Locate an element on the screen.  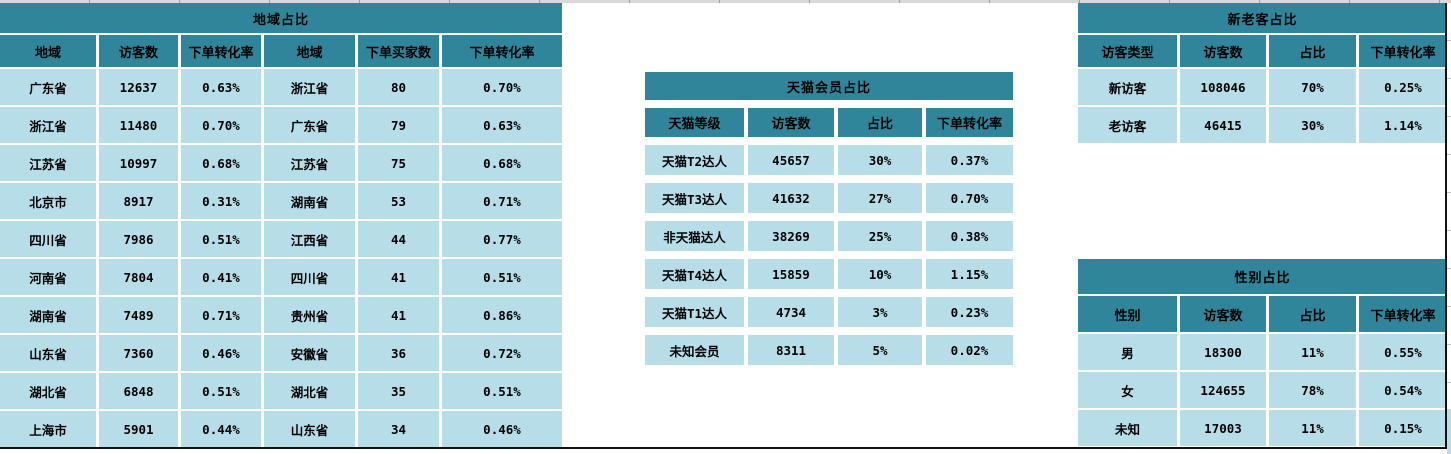
data-cell: 34 is located at coordinates (398, 429).